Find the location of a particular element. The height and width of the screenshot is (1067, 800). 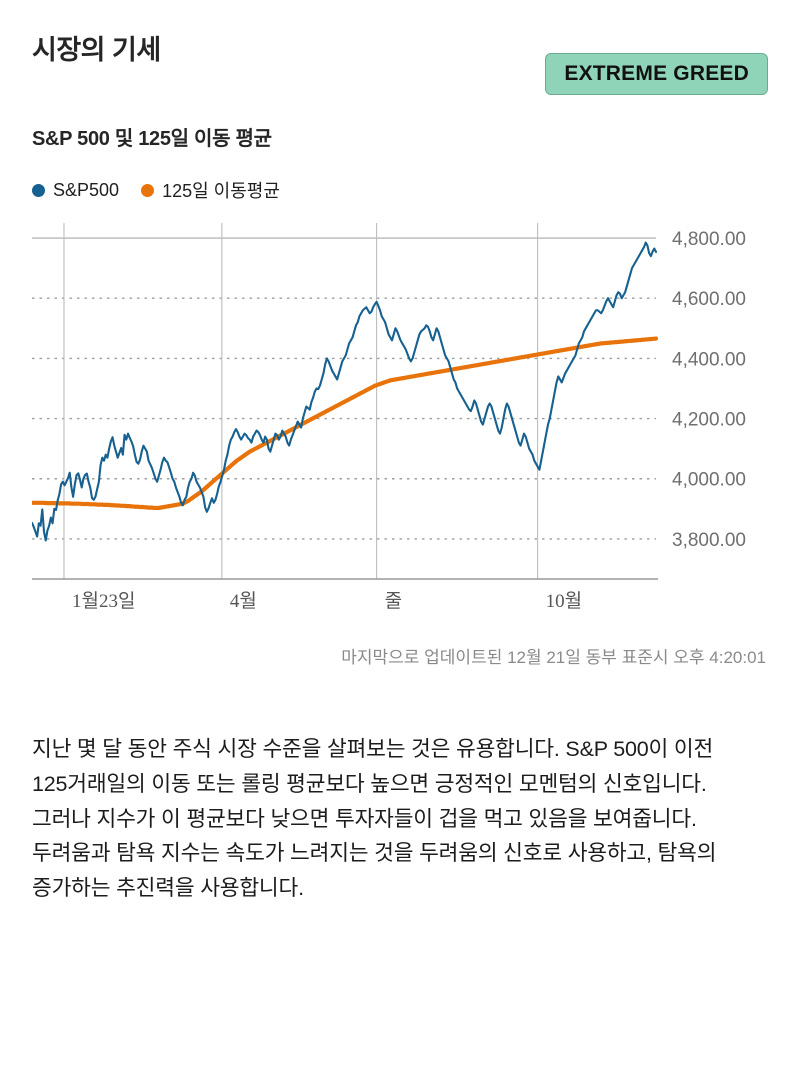

status-badge: EXTREME GREED is located at coordinates (656, 74).